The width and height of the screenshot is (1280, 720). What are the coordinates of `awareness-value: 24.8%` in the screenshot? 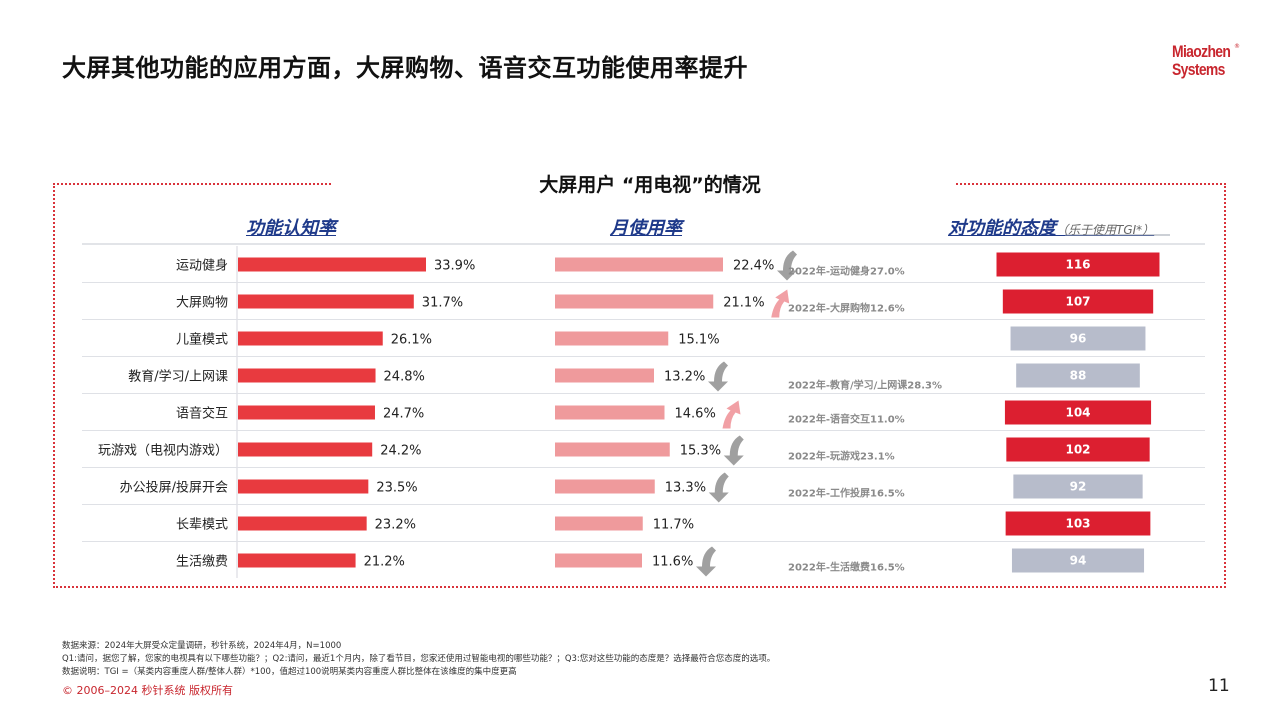 It's located at (404, 377).